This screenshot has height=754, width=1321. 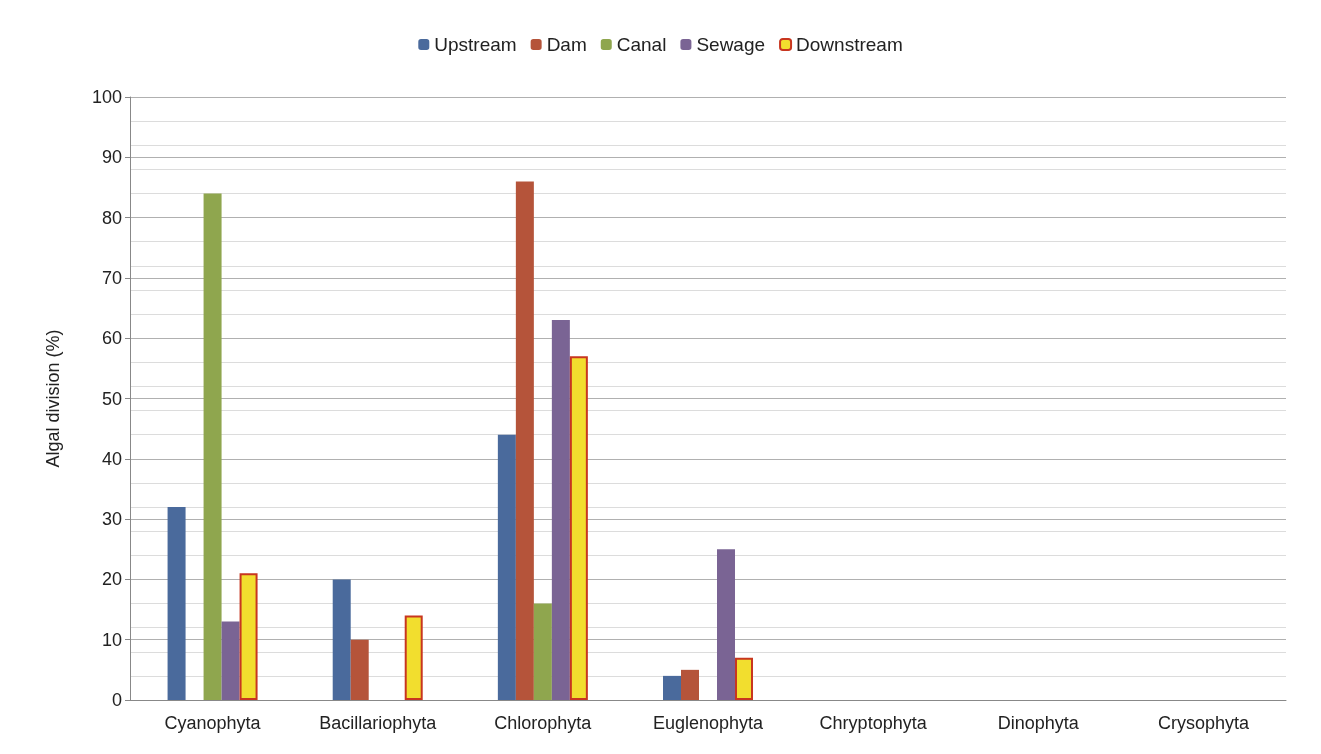 What do you see at coordinates (1038, 723) in the screenshot?
I see `x-tick-label: Dinophyta` at bounding box center [1038, 723].